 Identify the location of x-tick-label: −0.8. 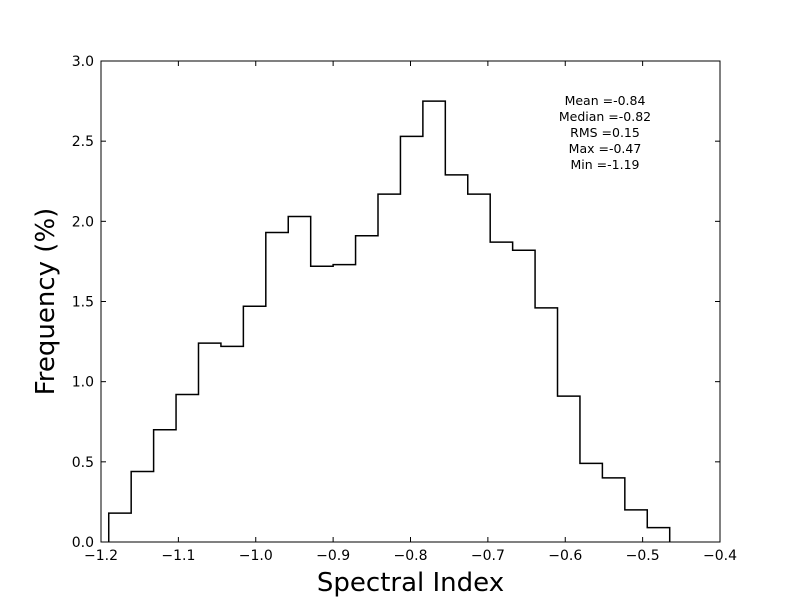
(411, 556).